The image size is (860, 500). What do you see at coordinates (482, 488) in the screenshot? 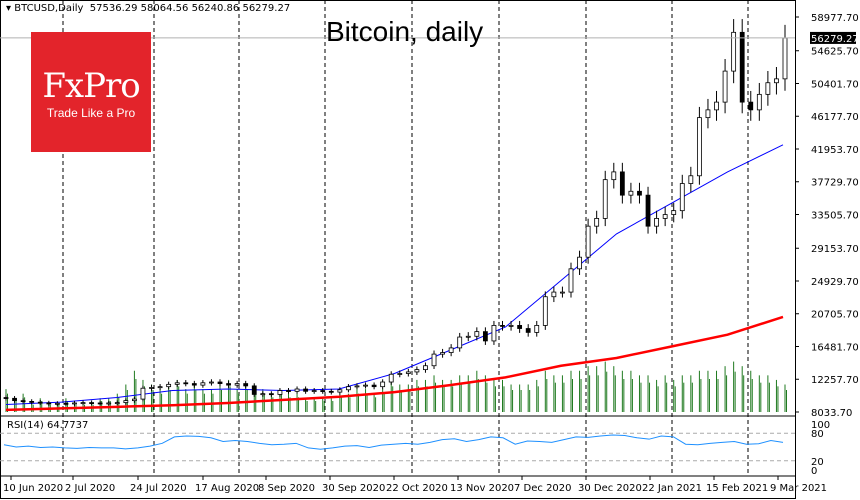
I see `x-tick-label: 13 Nov 2020` at bounding box center [482, 488].